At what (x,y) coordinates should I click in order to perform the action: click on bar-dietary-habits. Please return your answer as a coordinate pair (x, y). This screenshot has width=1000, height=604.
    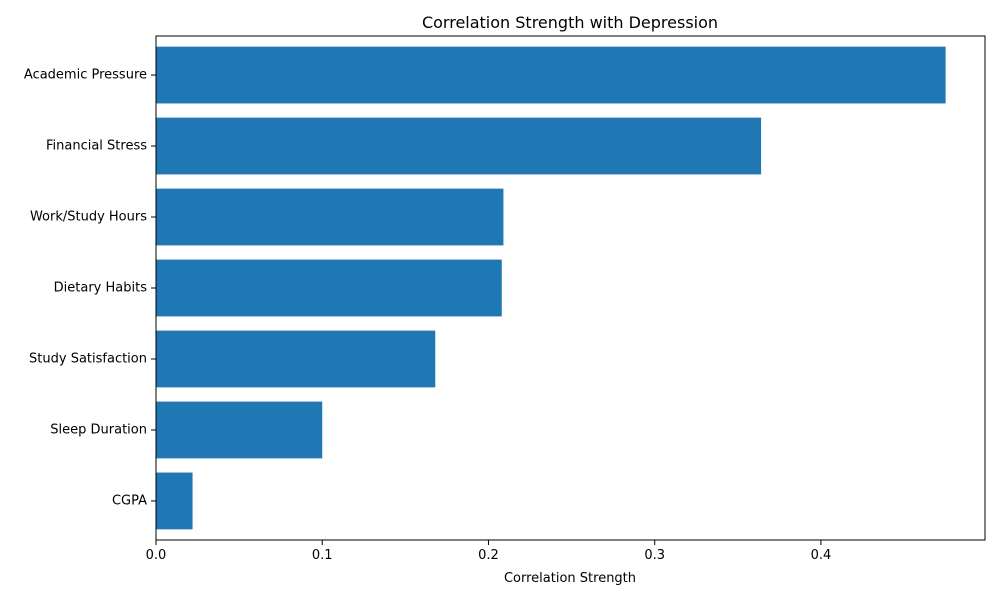
    Looking at the image, I should click on (329, 288).